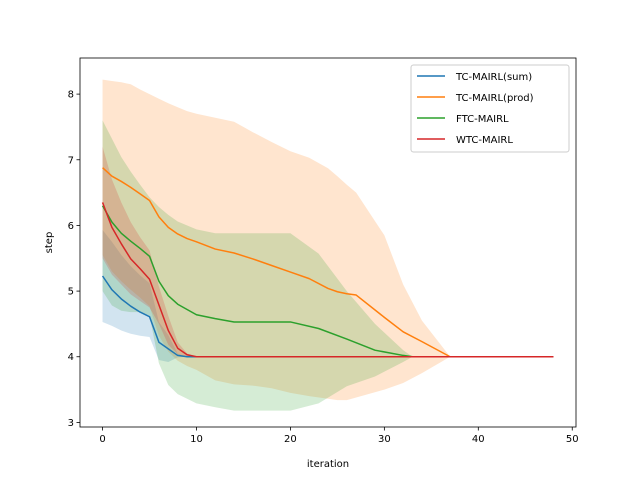 Image resolution: width=640 pixels, height=480 pixels. Describe the element at coordinates (71, 95) in the screenshot. I see `y-tick-label: 8` at that location.